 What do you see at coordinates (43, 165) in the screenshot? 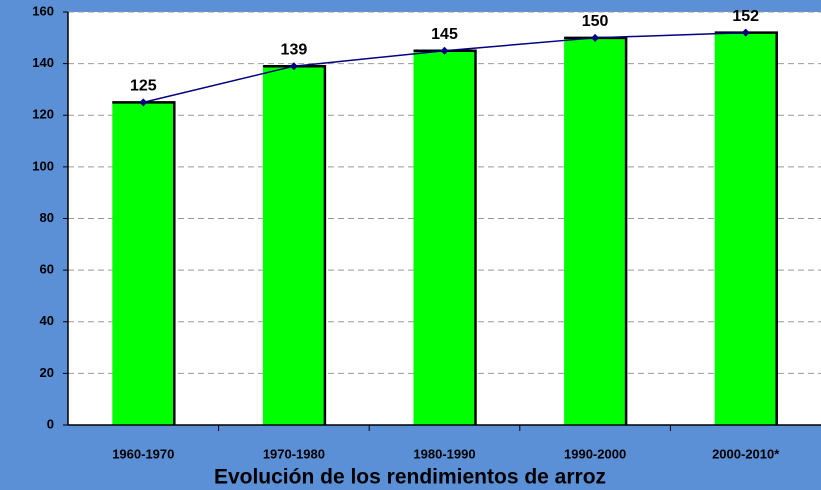
I see `y-tick-label: 100` at bounding box center [43, 165].